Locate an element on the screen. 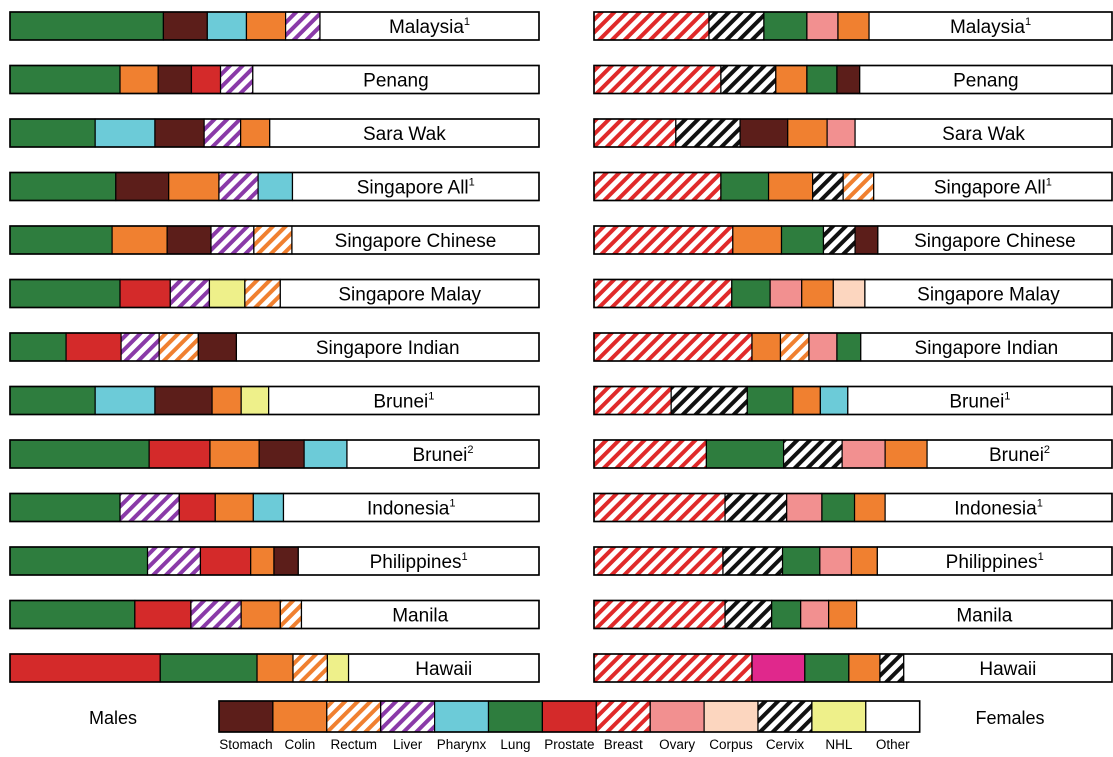  row-label: Singapore Indian is located at coordinates (388, 348).